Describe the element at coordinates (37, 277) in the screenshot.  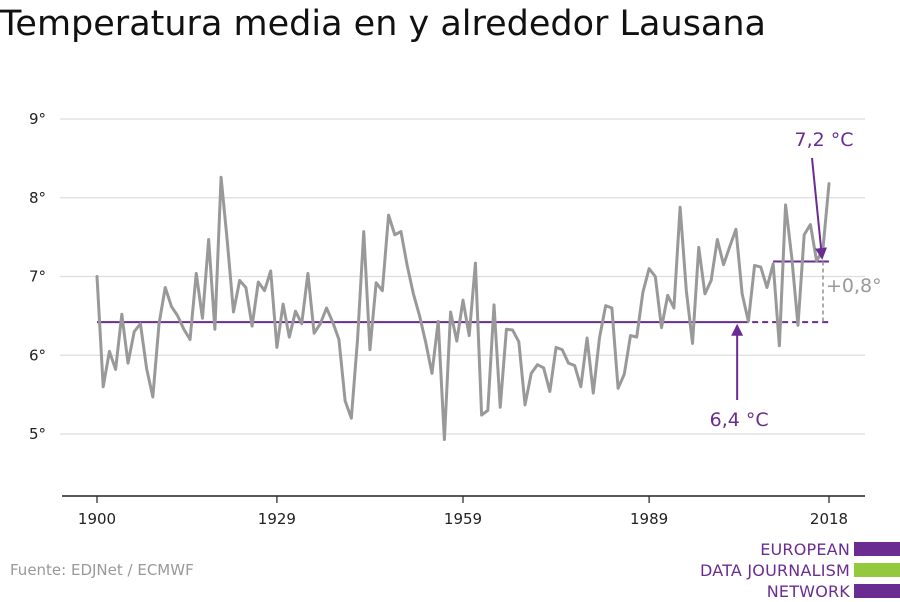
I see `y-tick-label: 7°` at that location.